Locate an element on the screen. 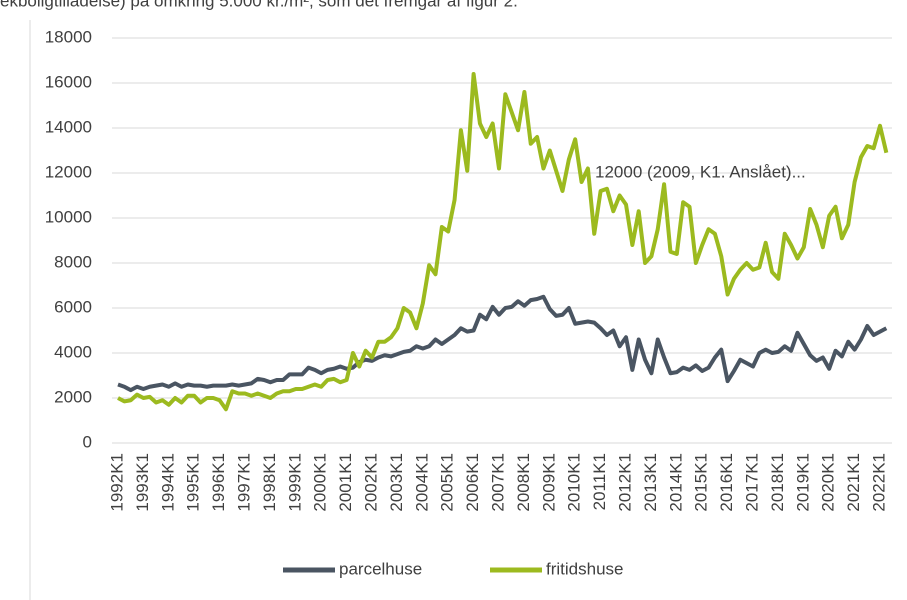 Image resolution: width=907 pixels, height=600 pixels. x-tick-label: 2005K1 is located at coordinates (447, 482).